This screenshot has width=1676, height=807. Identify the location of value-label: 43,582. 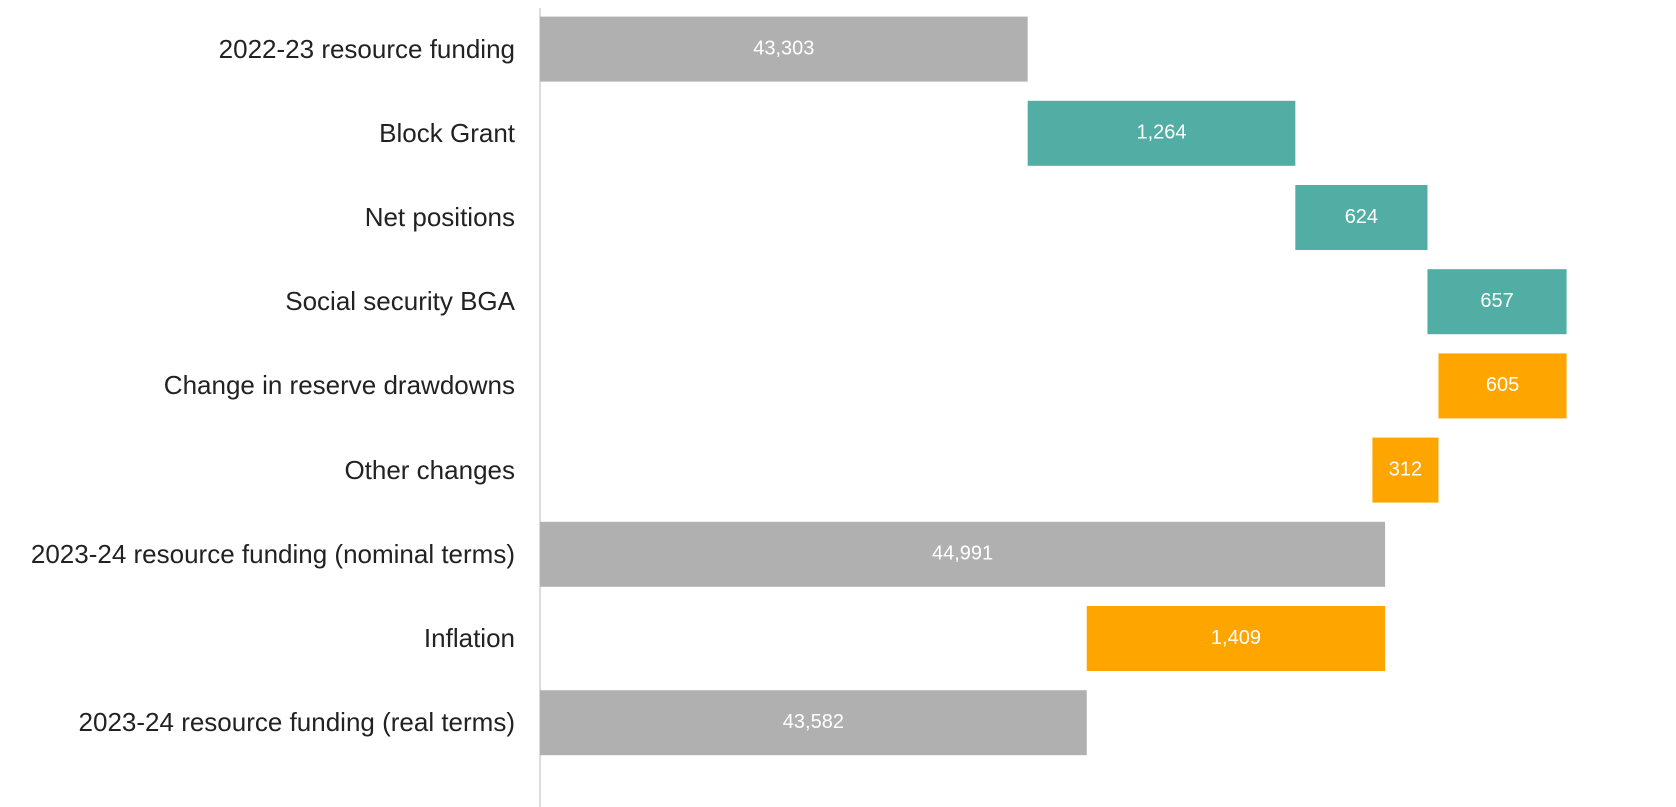
(813, 722).